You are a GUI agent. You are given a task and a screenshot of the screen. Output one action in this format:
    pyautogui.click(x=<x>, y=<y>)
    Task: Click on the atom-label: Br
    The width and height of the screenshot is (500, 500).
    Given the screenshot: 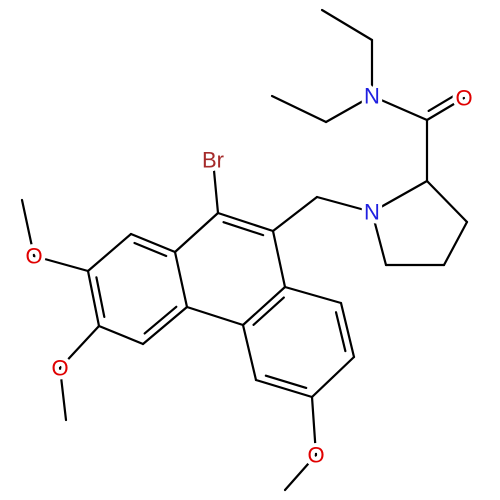 What is the action you would take?
    pyautogui.click(x=213, y=160)
    